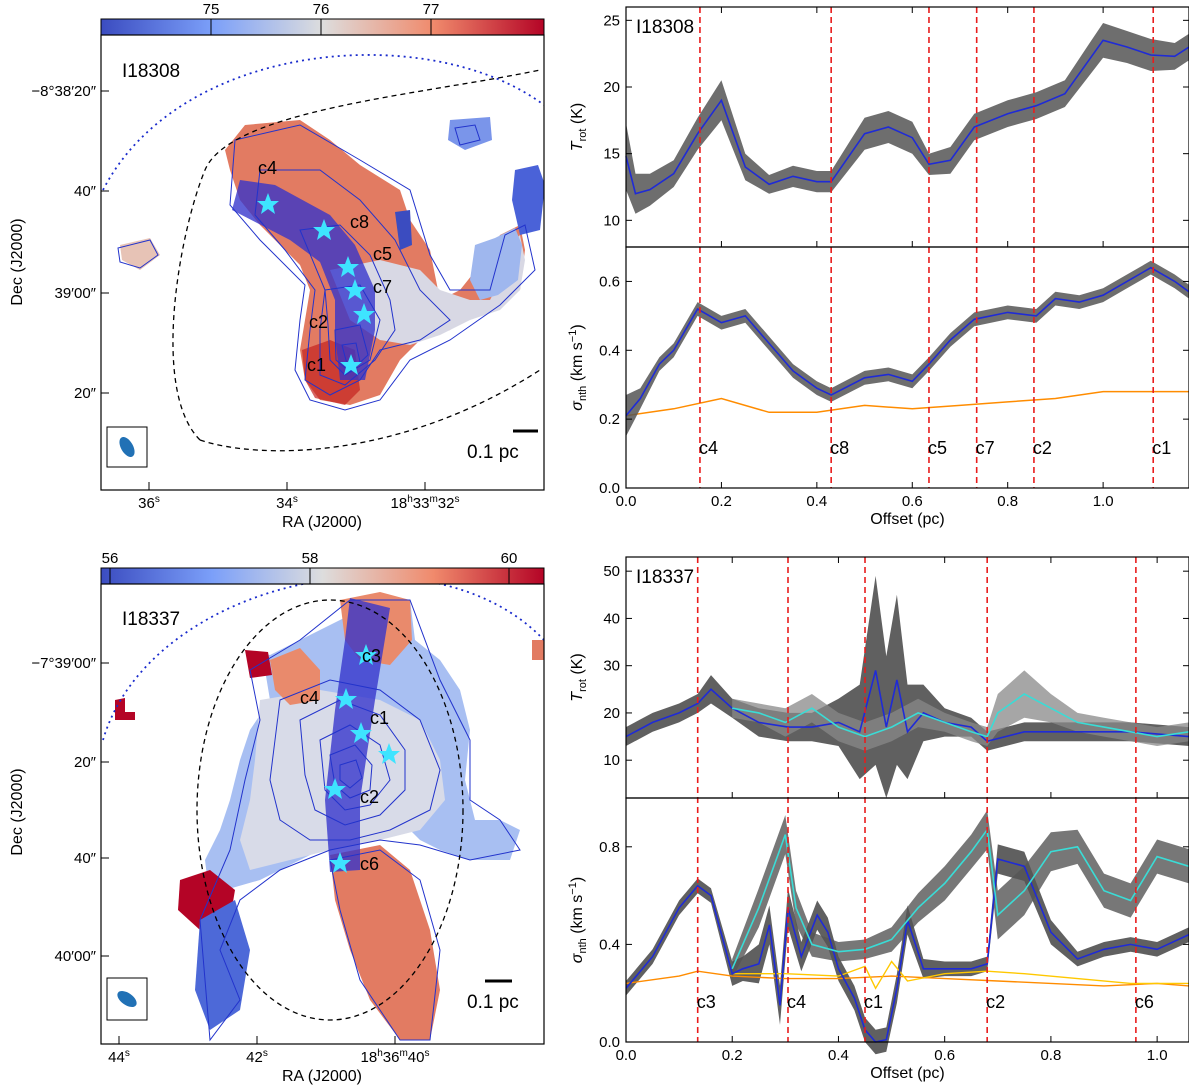 Image resolution: width=1189 pixels, height=1086 pixels. What do you see at coordinates (611, 666) in the screenshot?
I see `trot-tick-label: 30` at bounding box center [611, 666].